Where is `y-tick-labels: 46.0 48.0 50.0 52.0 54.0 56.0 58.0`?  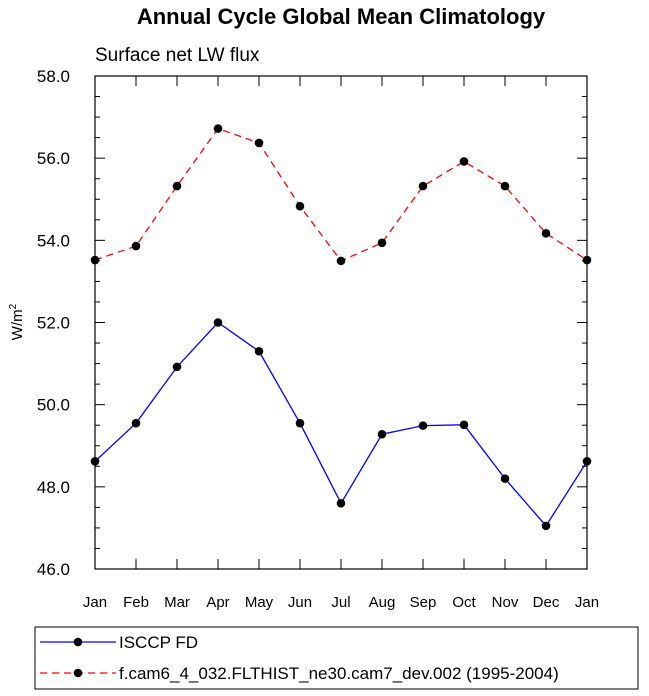 y-tick-labels: 46.0 48.0 50.0 52.0 54.0 56.0 58.0 is located at coordinates (53, 323).